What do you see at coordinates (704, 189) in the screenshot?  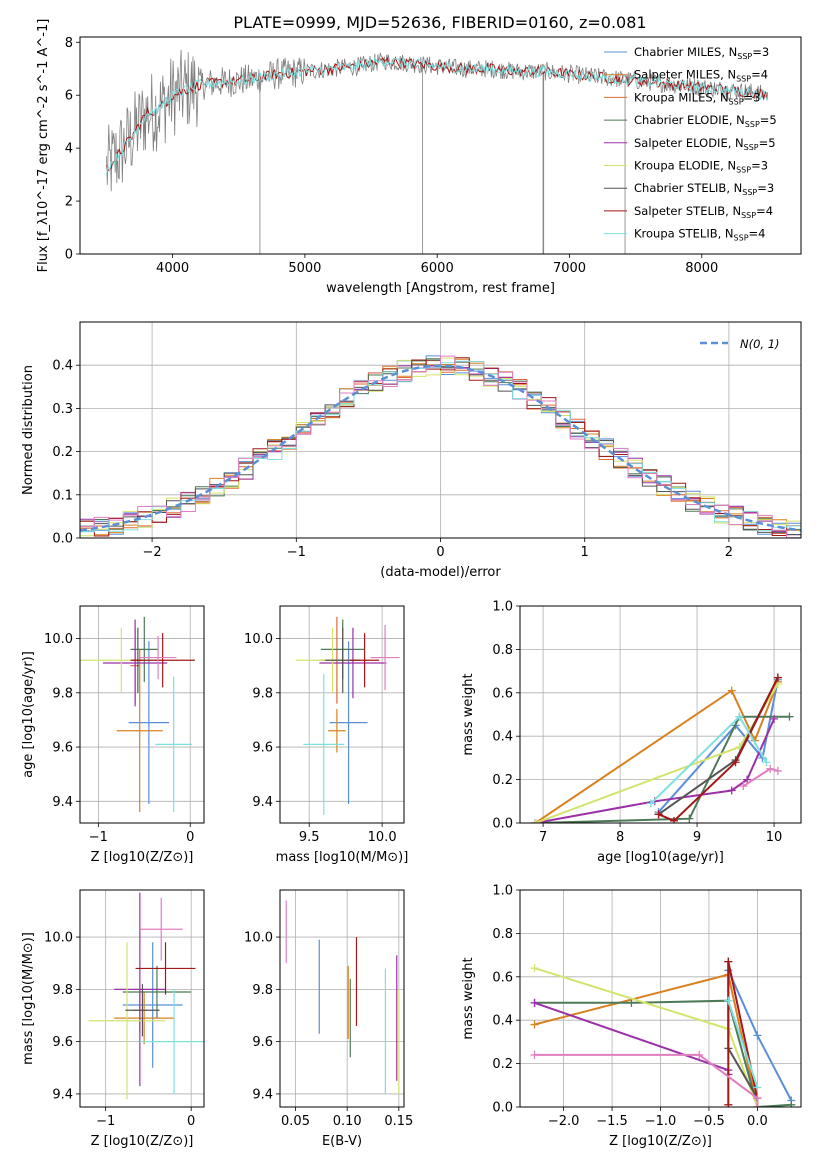 I see `legend-entry: Chabrier STELIB, NSSP=3` at bounding box center [704, 189].